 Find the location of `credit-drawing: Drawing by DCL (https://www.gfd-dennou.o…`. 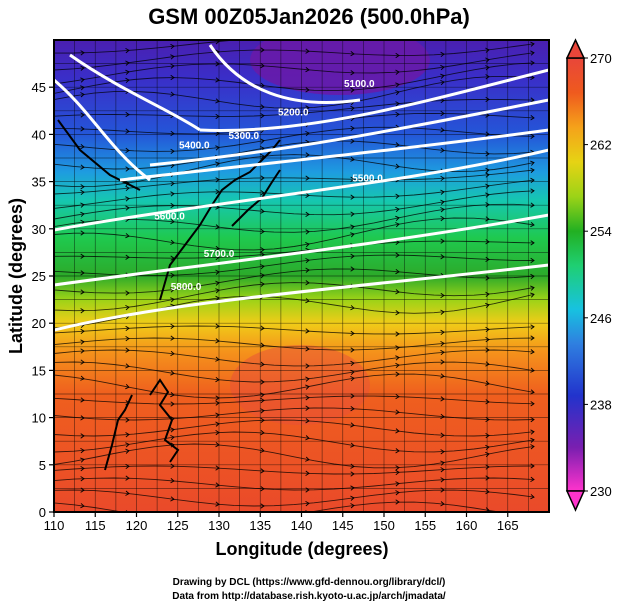

credit-drawing: Drawing by DCL (https://www.gfd-dennou.o… is located at coordinates (309, 582).